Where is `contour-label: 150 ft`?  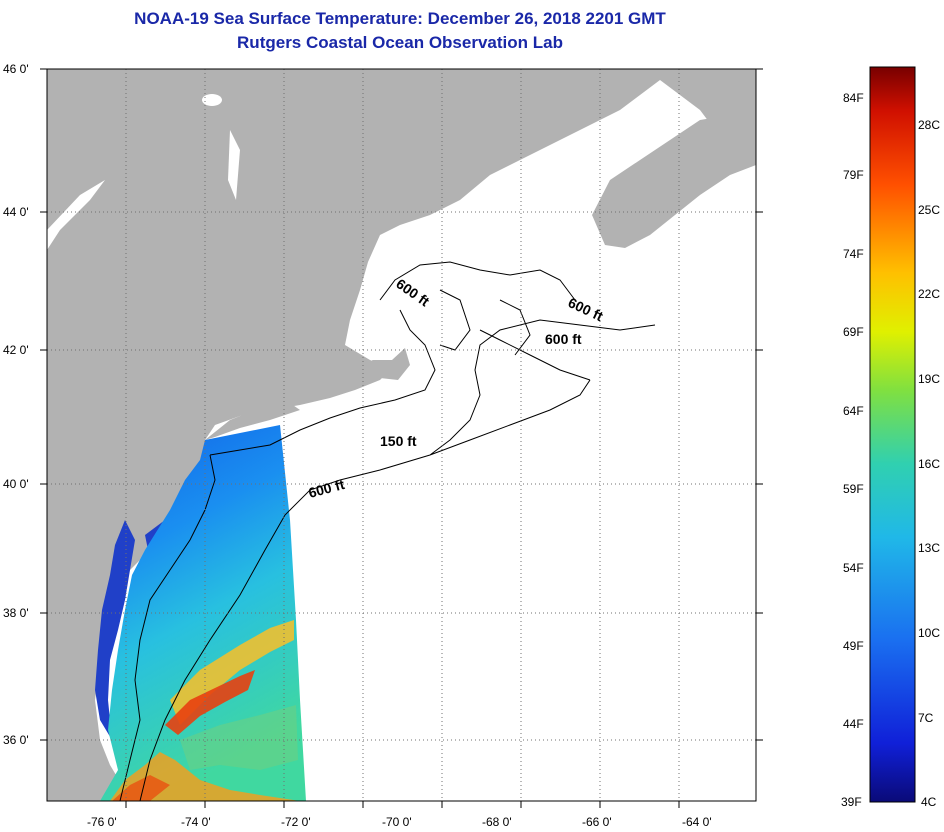
contour-label: 150 ft is located at coordinates (398, 441).